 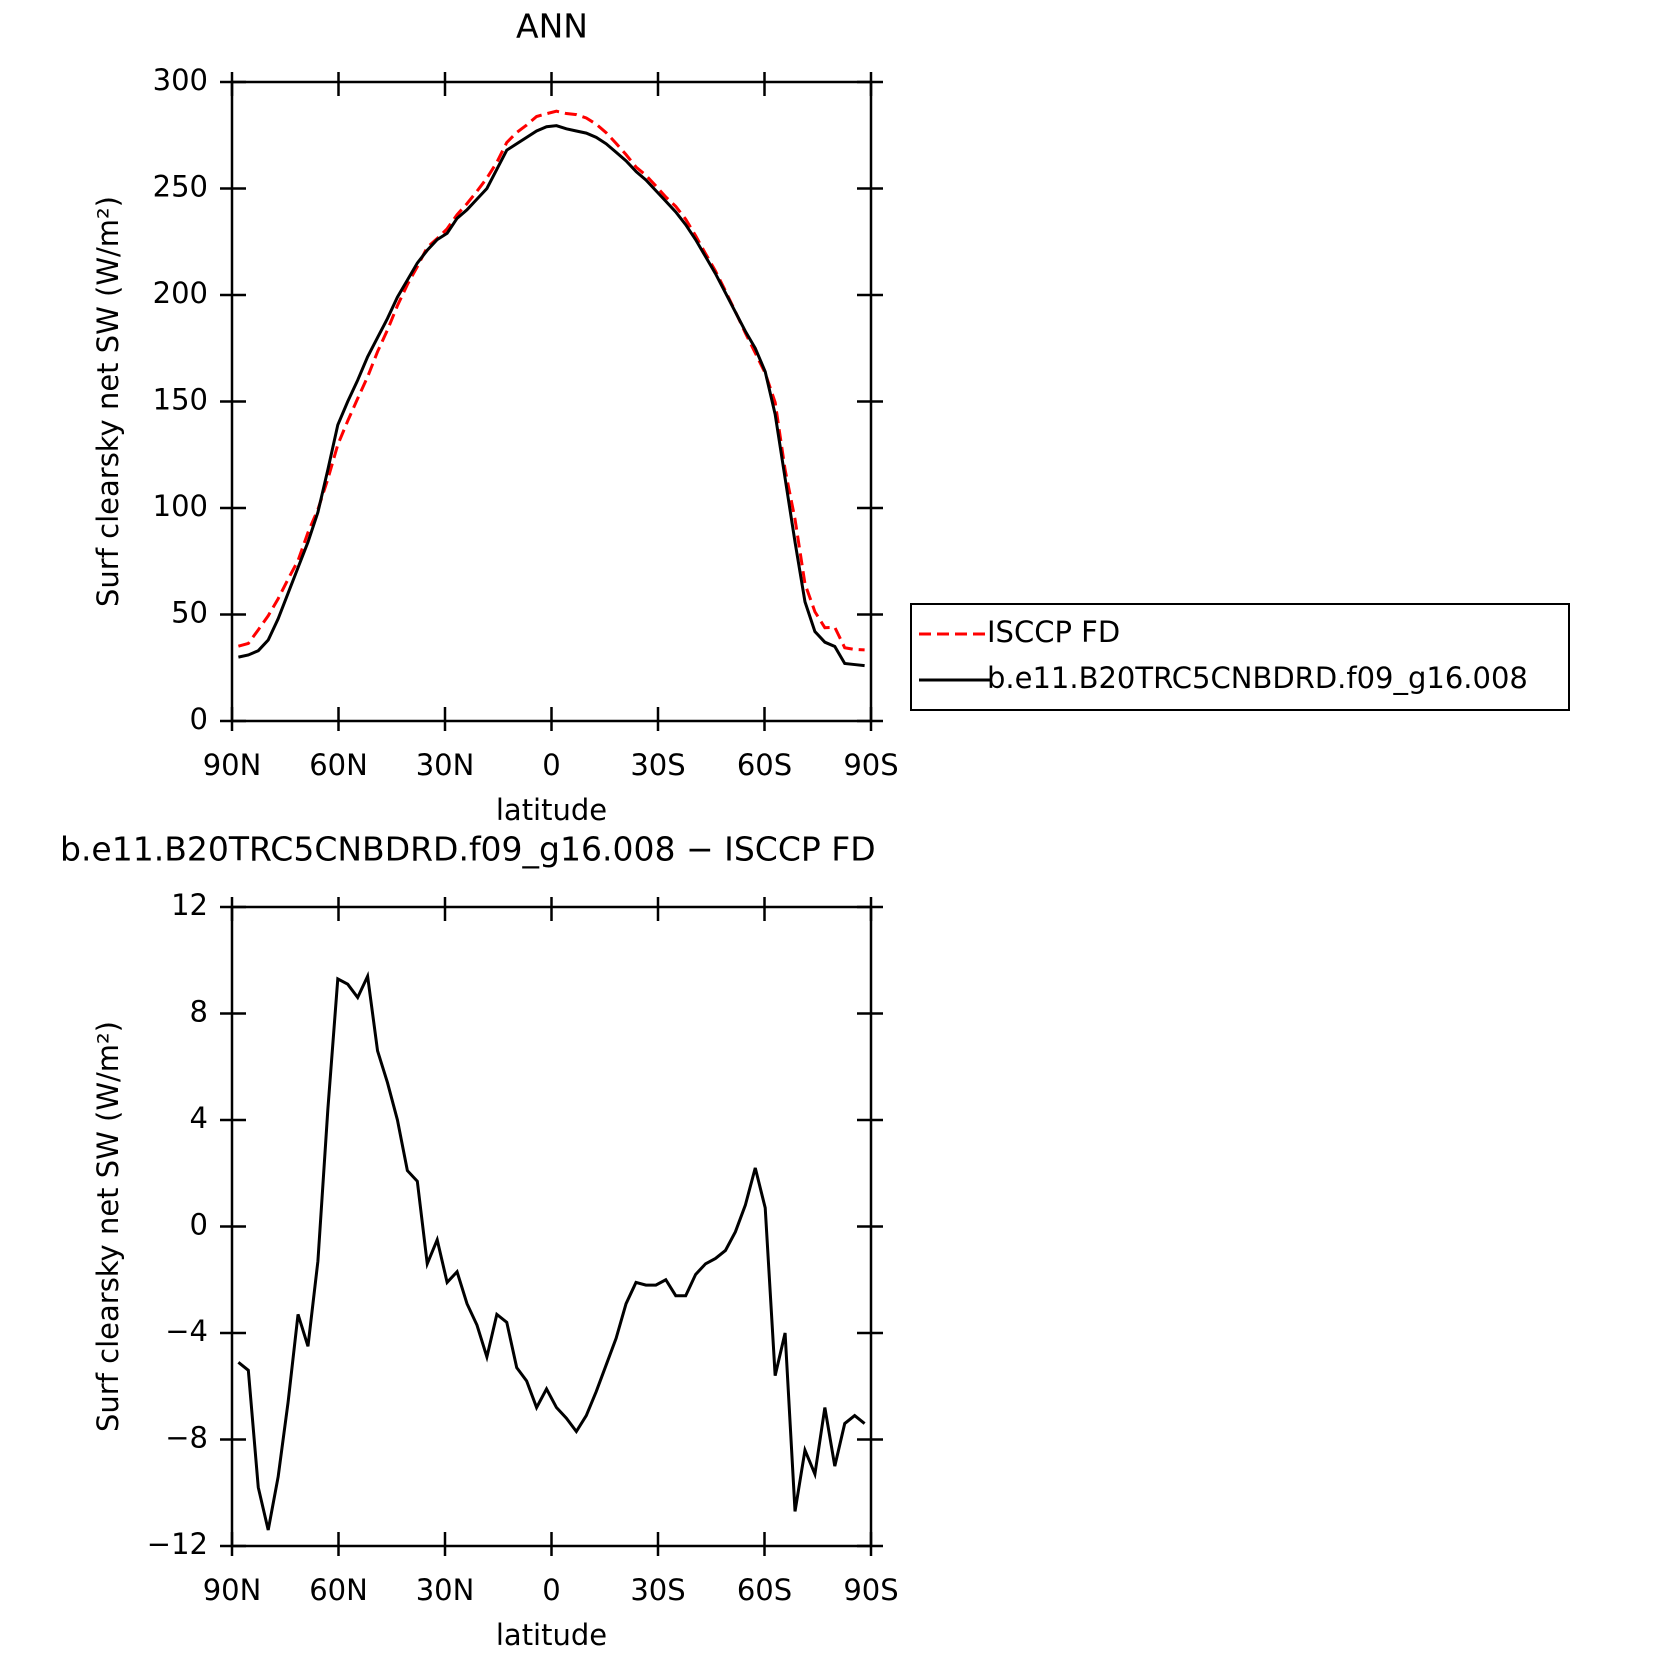 I want to click on y-tick-label: 250, so click(x=180, y=187).